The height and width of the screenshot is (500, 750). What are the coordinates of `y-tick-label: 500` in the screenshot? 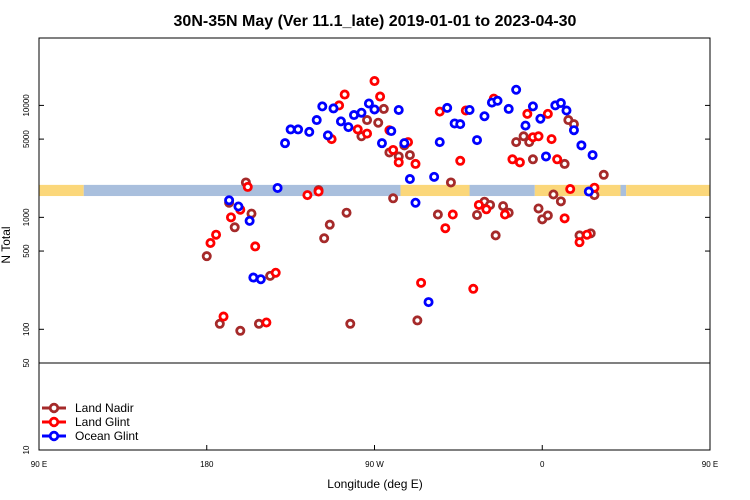 It's located at (26, 251).